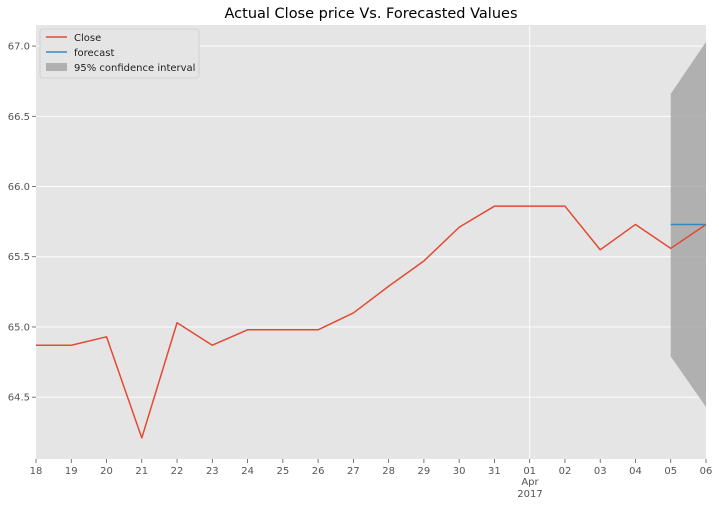 The width and height of the screenshot is (719, 506). I want to click on legend-box, so click(119, 53).